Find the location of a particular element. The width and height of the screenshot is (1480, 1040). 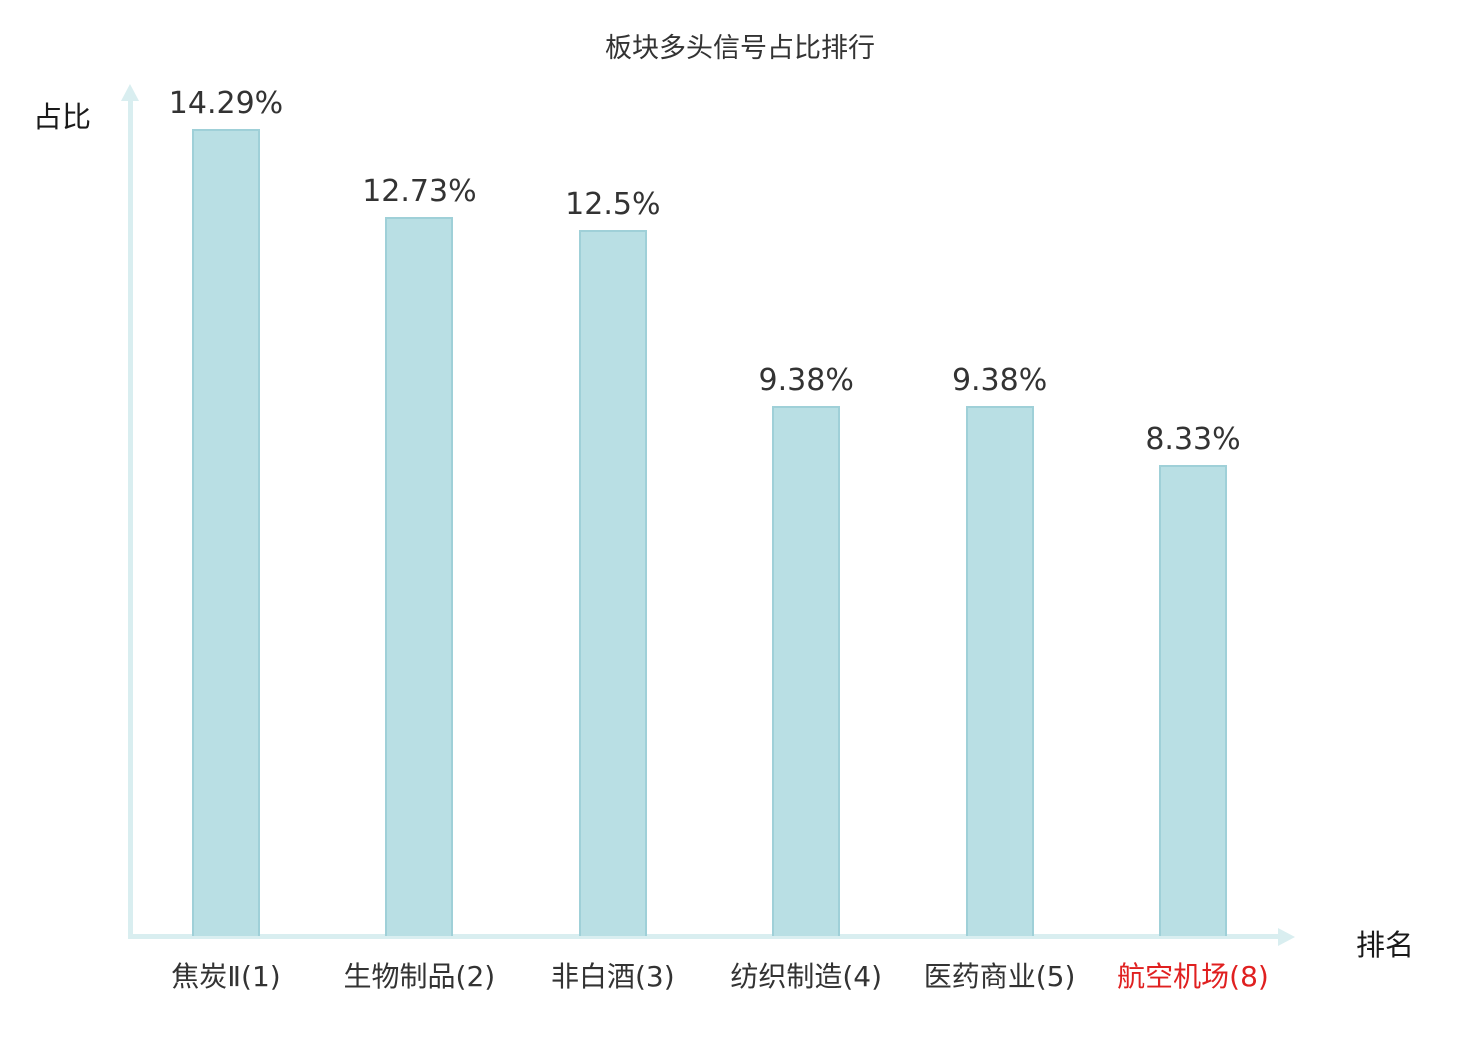

y-axis-arrow-icon is located at coordinates (130, 92).